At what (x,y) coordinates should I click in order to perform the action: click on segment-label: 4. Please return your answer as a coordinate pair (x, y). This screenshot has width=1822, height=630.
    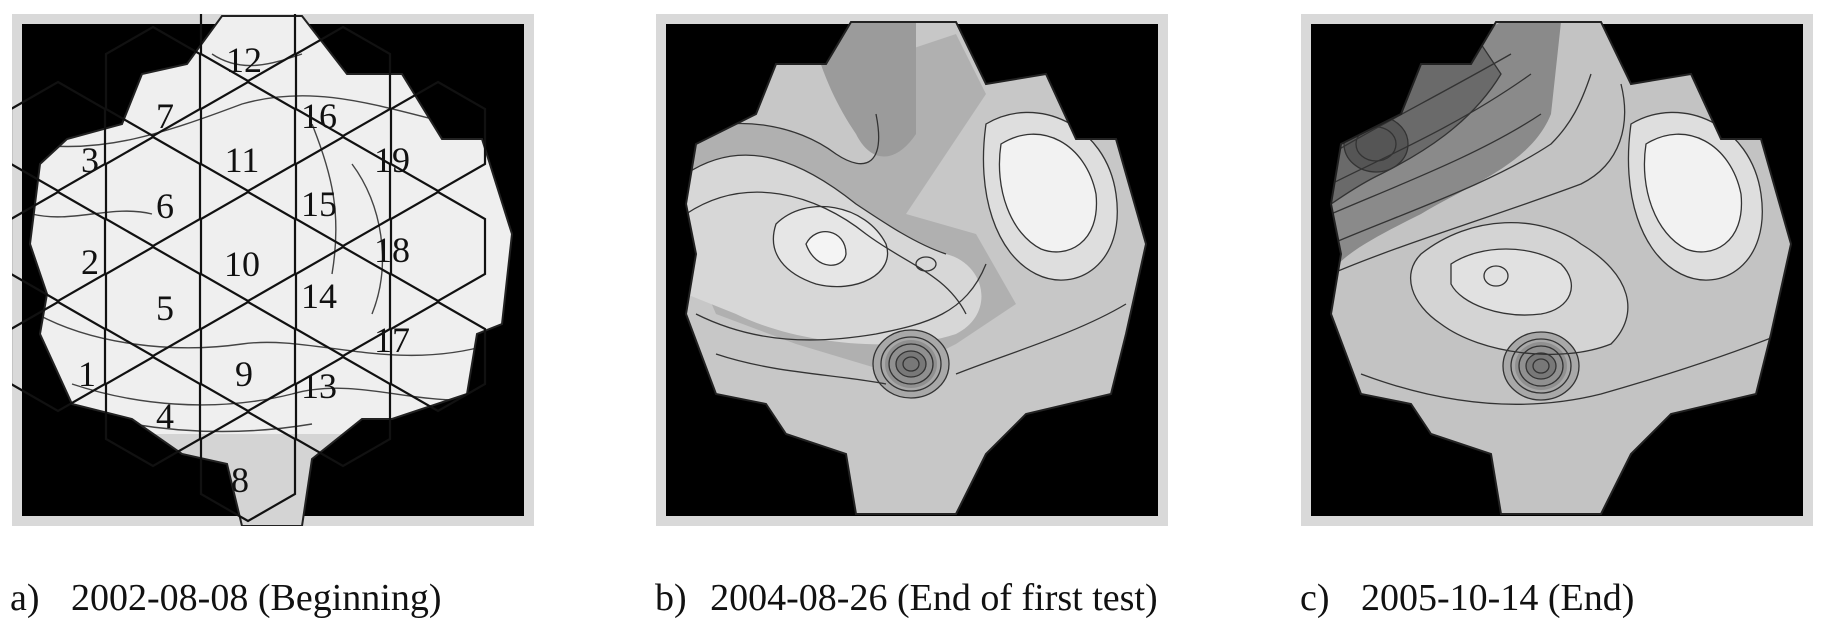
    Looking at the image, I should click on (165, 416).